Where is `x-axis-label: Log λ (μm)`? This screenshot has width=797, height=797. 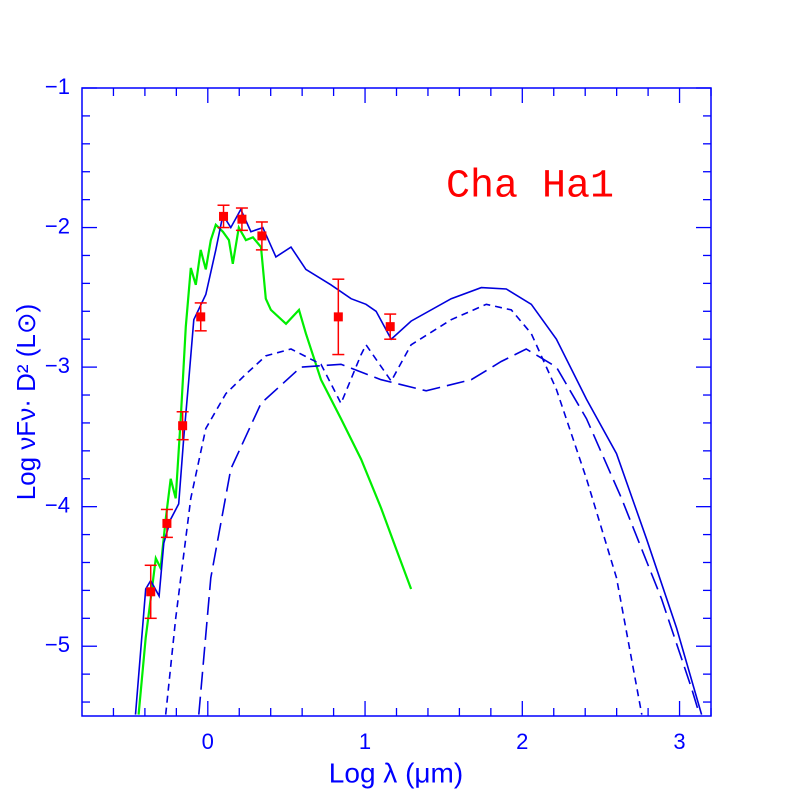
x-axis-label: Log λ (μm) is located at coordinates (396, 772).